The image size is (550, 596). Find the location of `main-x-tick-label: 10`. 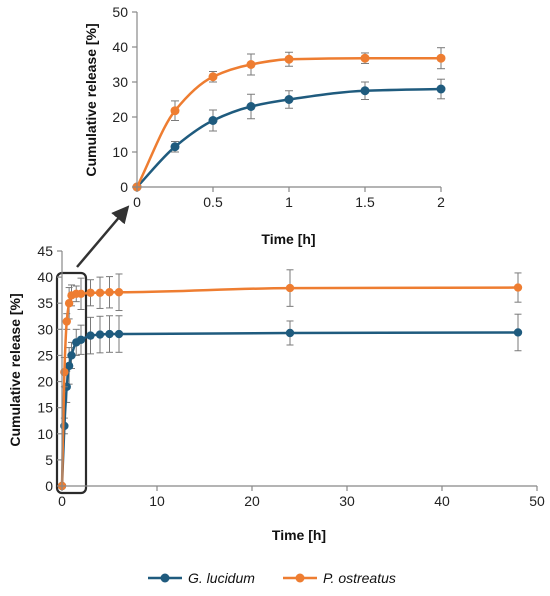

main-x-tick-label: 10 is located at coordinates (157, 501).